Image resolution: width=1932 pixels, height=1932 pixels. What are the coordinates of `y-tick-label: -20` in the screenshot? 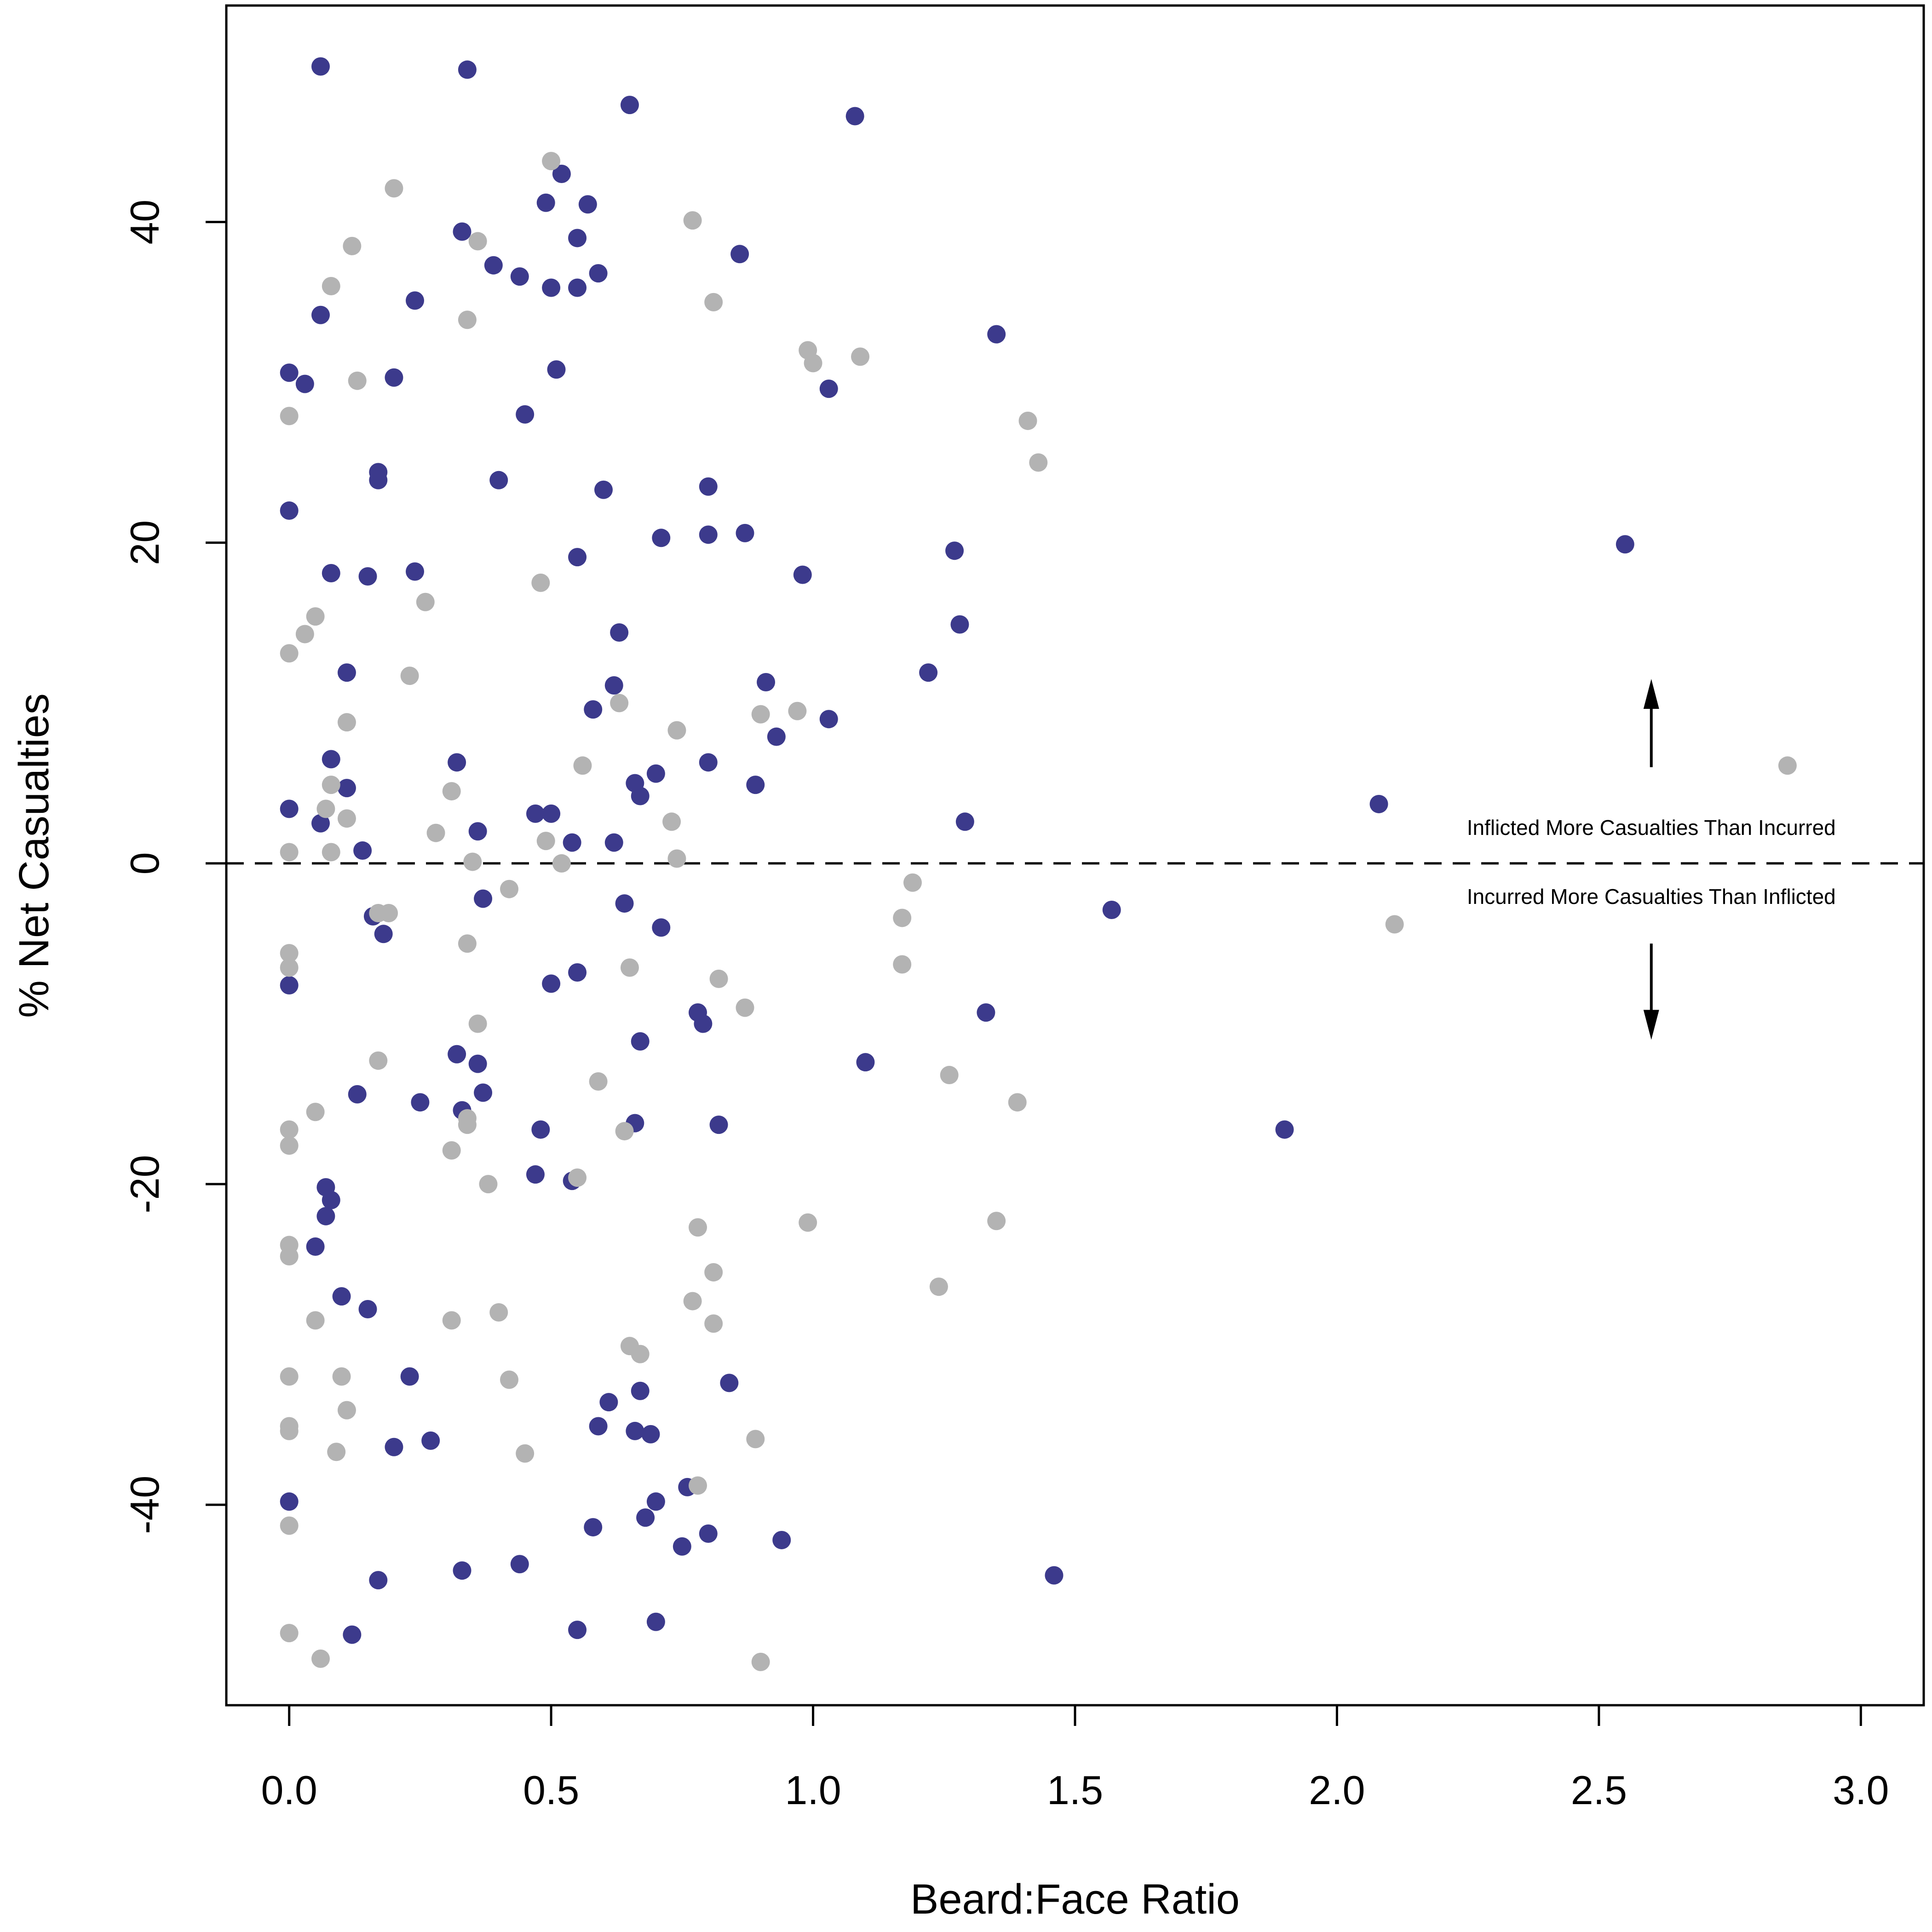 It's located at (144, 1184).